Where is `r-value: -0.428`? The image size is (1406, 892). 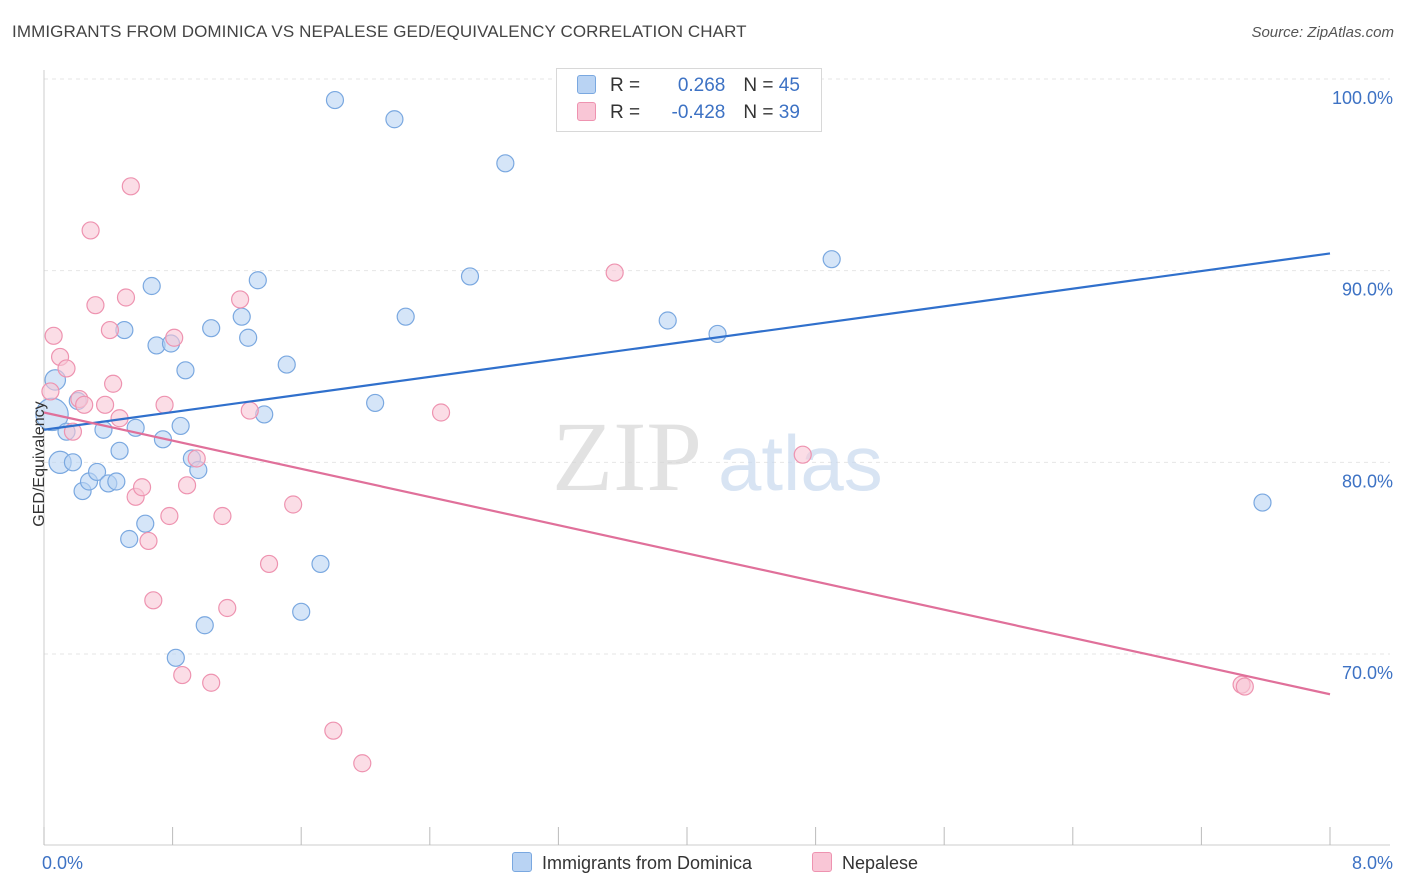 r-value: -0.428 is located at coordinates (698, 112).